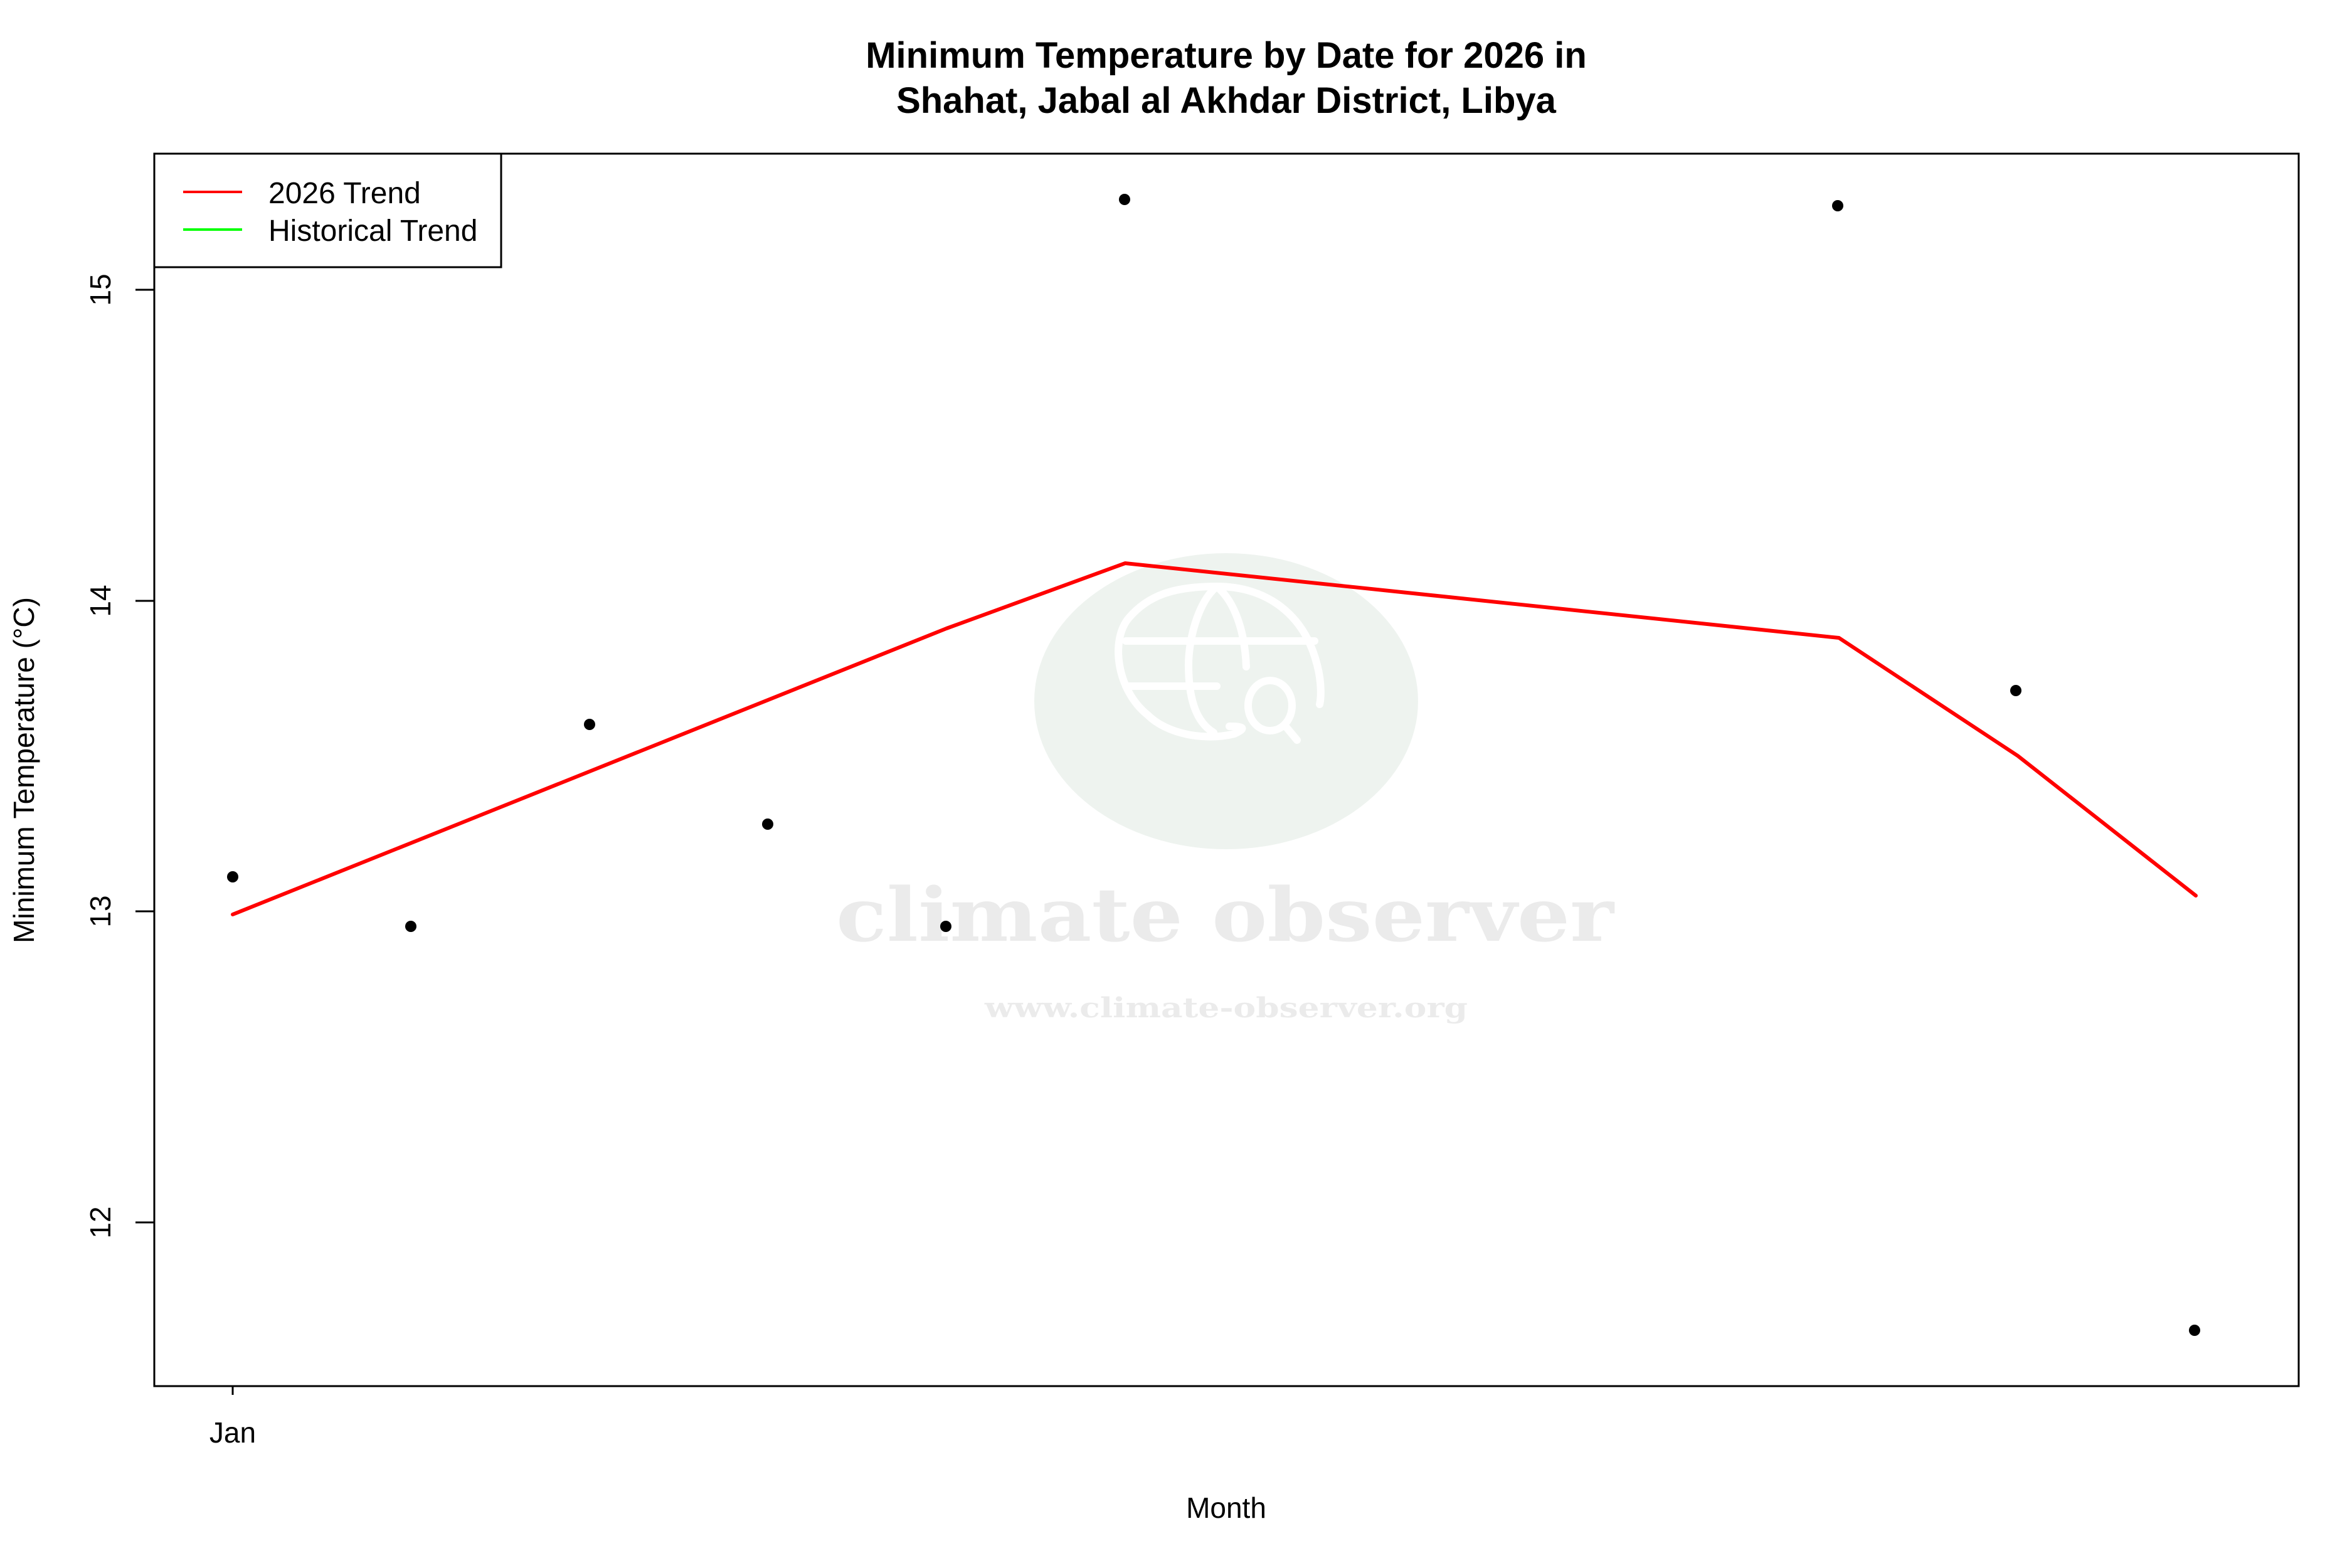 This screenshot has width=2352, height=1568. What do you see at coordinates (1124, 199) in the screenshot?
I see `data-point-jun` at bounding box center [1124, 199].